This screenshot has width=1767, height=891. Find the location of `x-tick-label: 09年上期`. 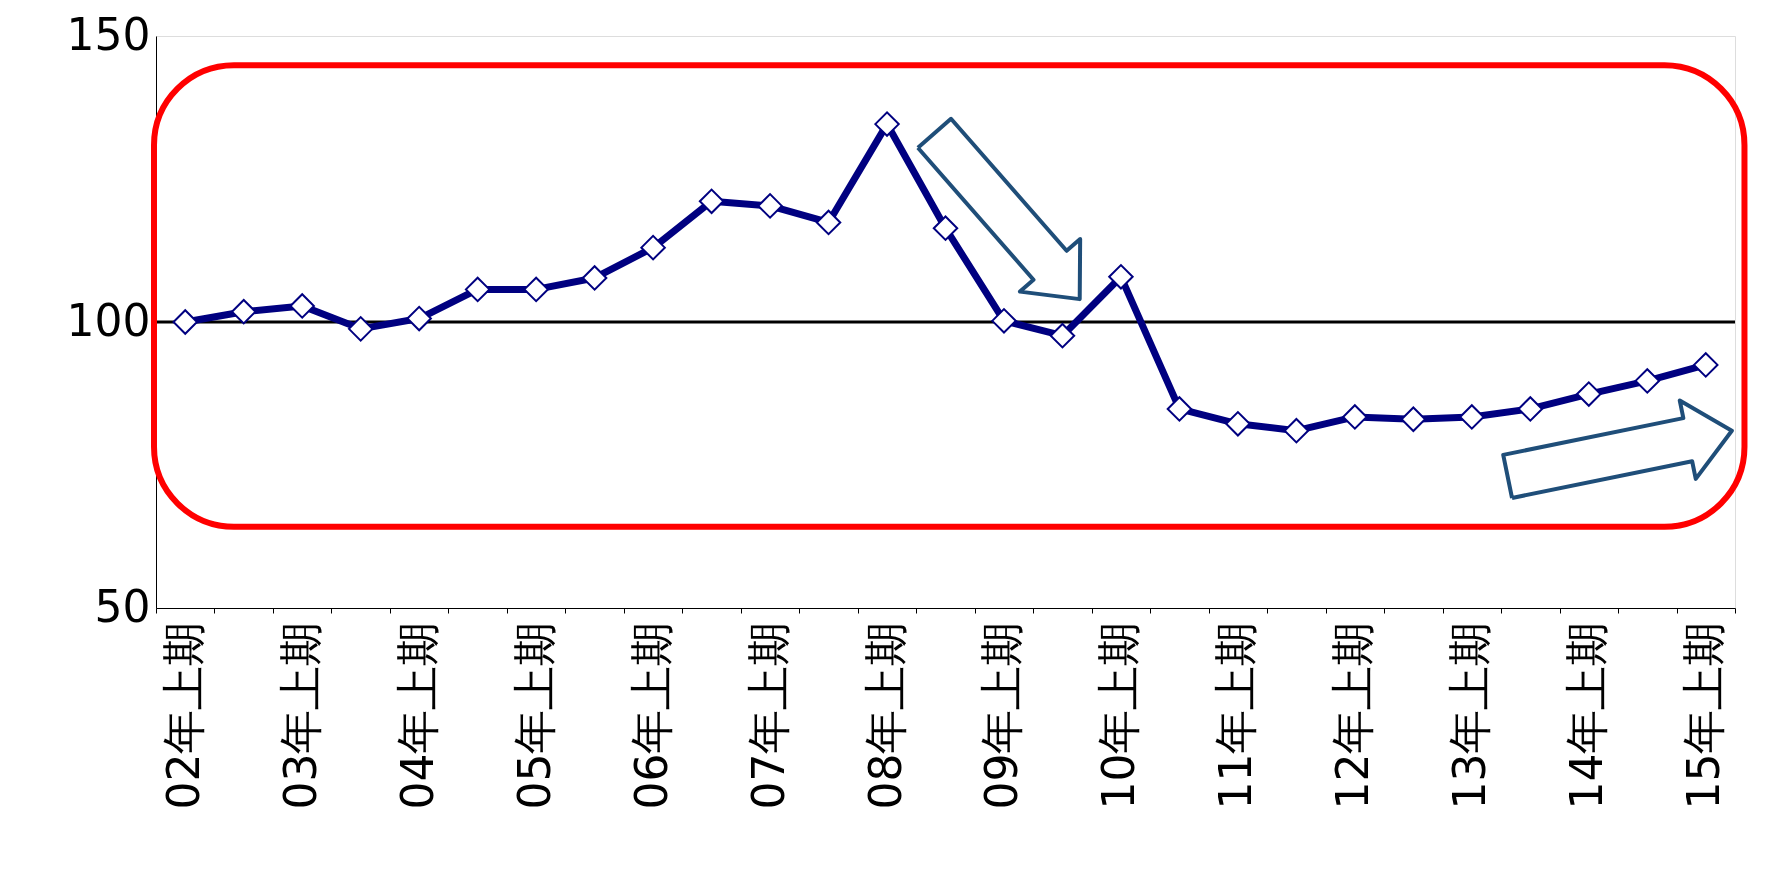

x-tick-label: 09年上期 is located at coordinates (1002, 715).